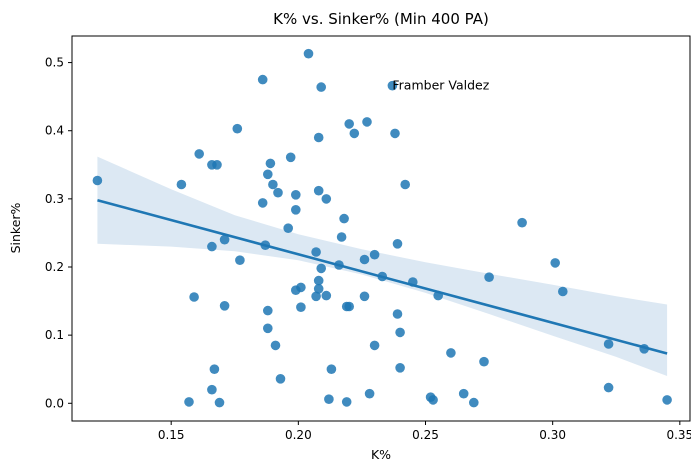 The height and width of the screenshot is (470, 691). I want to click on y-tick-label: 0.5, so click(54, 63).